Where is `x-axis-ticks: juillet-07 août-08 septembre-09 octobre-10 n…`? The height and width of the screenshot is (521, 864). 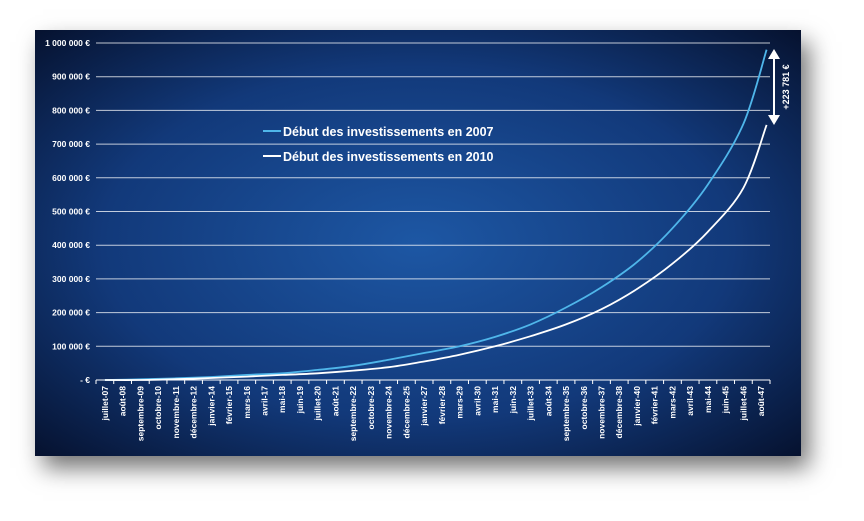
x-axis-ticks: juillet-07 août-08 septembre-09 octobre-10 n… is located at coordinates (433, 411).